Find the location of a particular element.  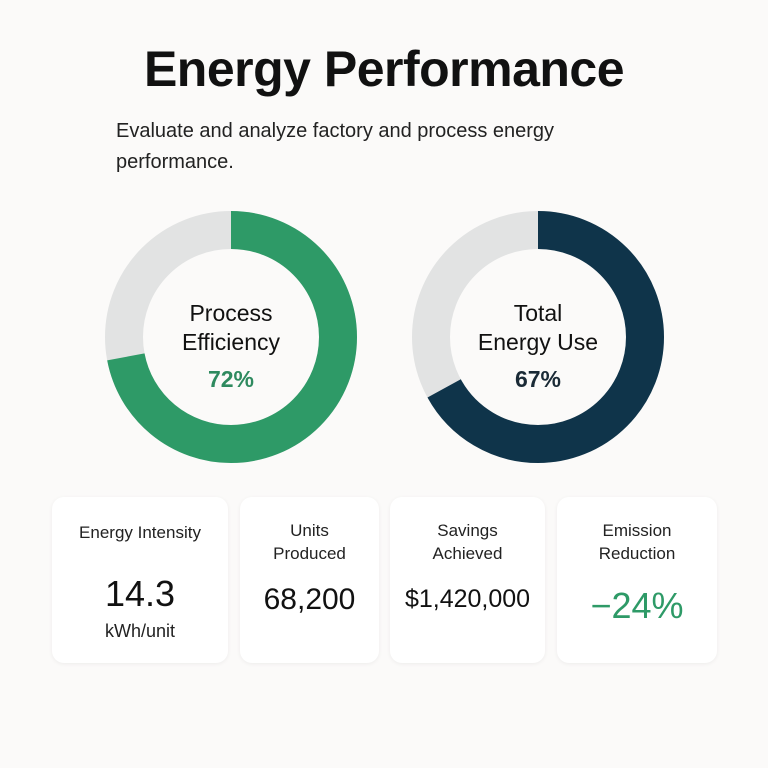

donut-label-line1: Process is located at coordinates (231, 313).